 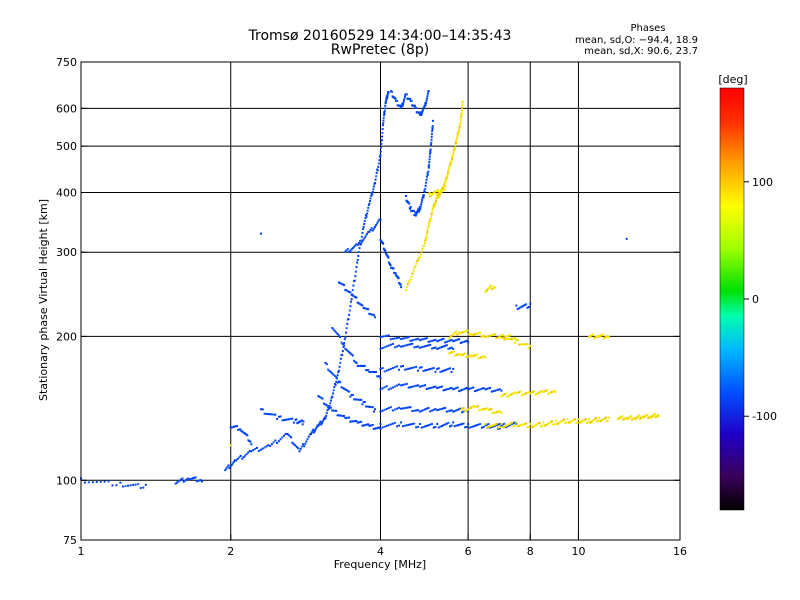 What do you see at coordinates (66, 62) in the screenshot?
I see `y-tick-label: 750` at bounding box center [66, 62].